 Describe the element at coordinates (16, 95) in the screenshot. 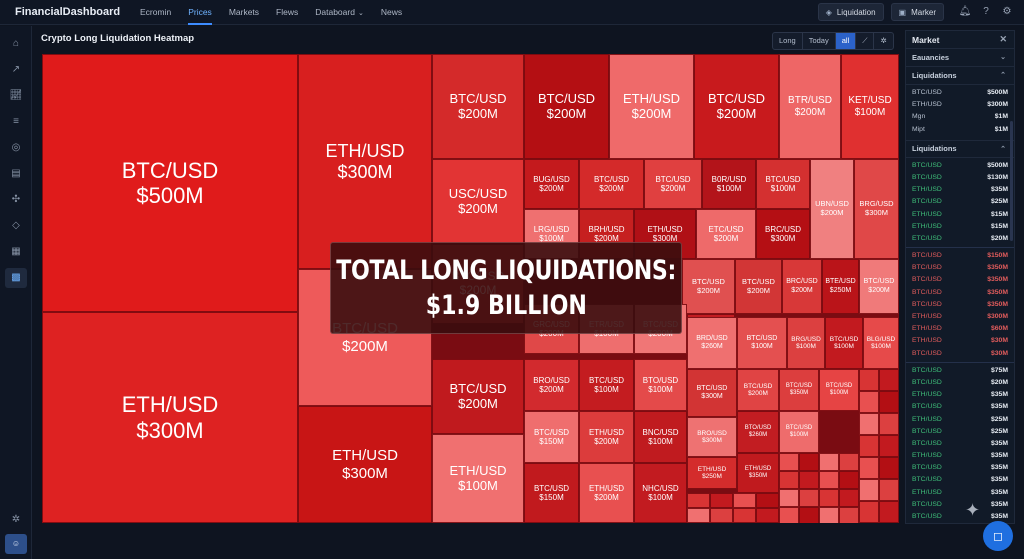

I see `chart-icon: 📈︎` at that location.